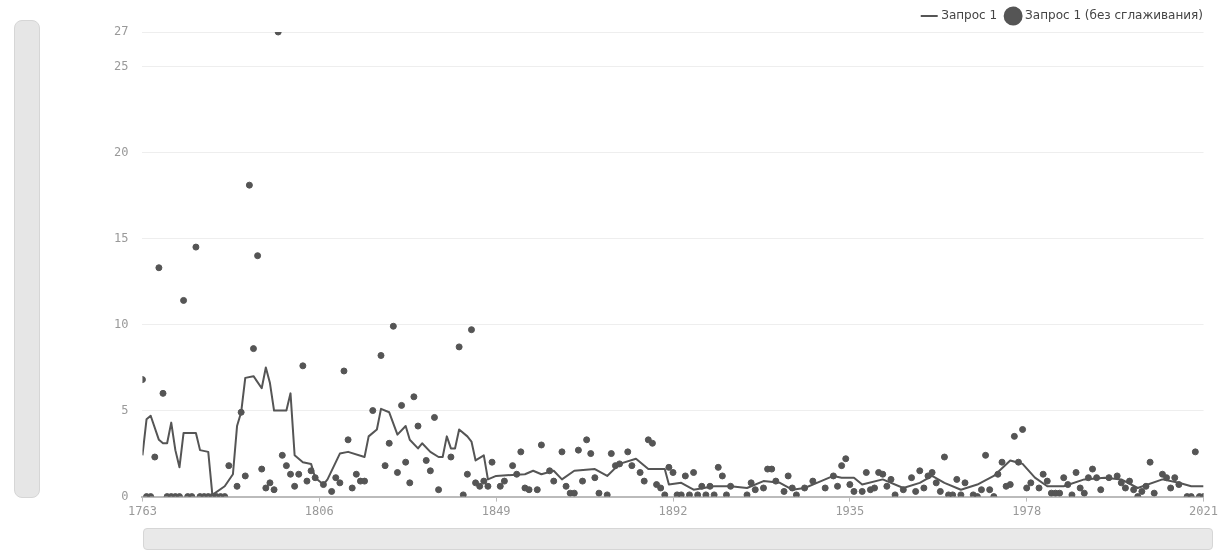 This screenshot has height=551, width=1221. What do you see at coordinates (121, 323) in the screenshot?
I see `y-tick-label: 10` at bounding box center [121, 323].